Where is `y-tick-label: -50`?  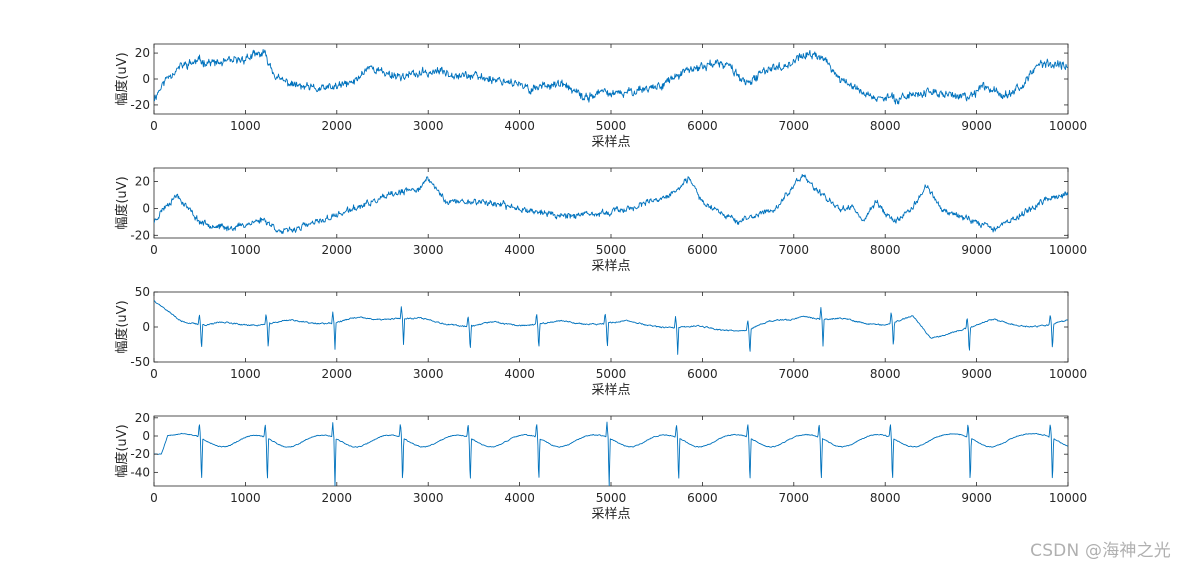
y-tick-label: -50 is located at coordinates (140, 362).